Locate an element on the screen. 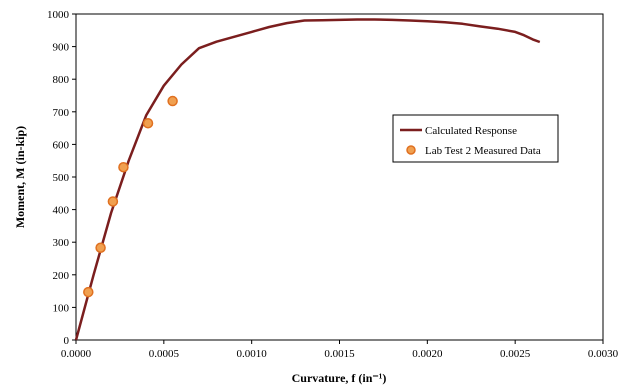 The height and width of the screenshot is (386, 630). y-tick-label: 100 is located at coordinates (61, 308).